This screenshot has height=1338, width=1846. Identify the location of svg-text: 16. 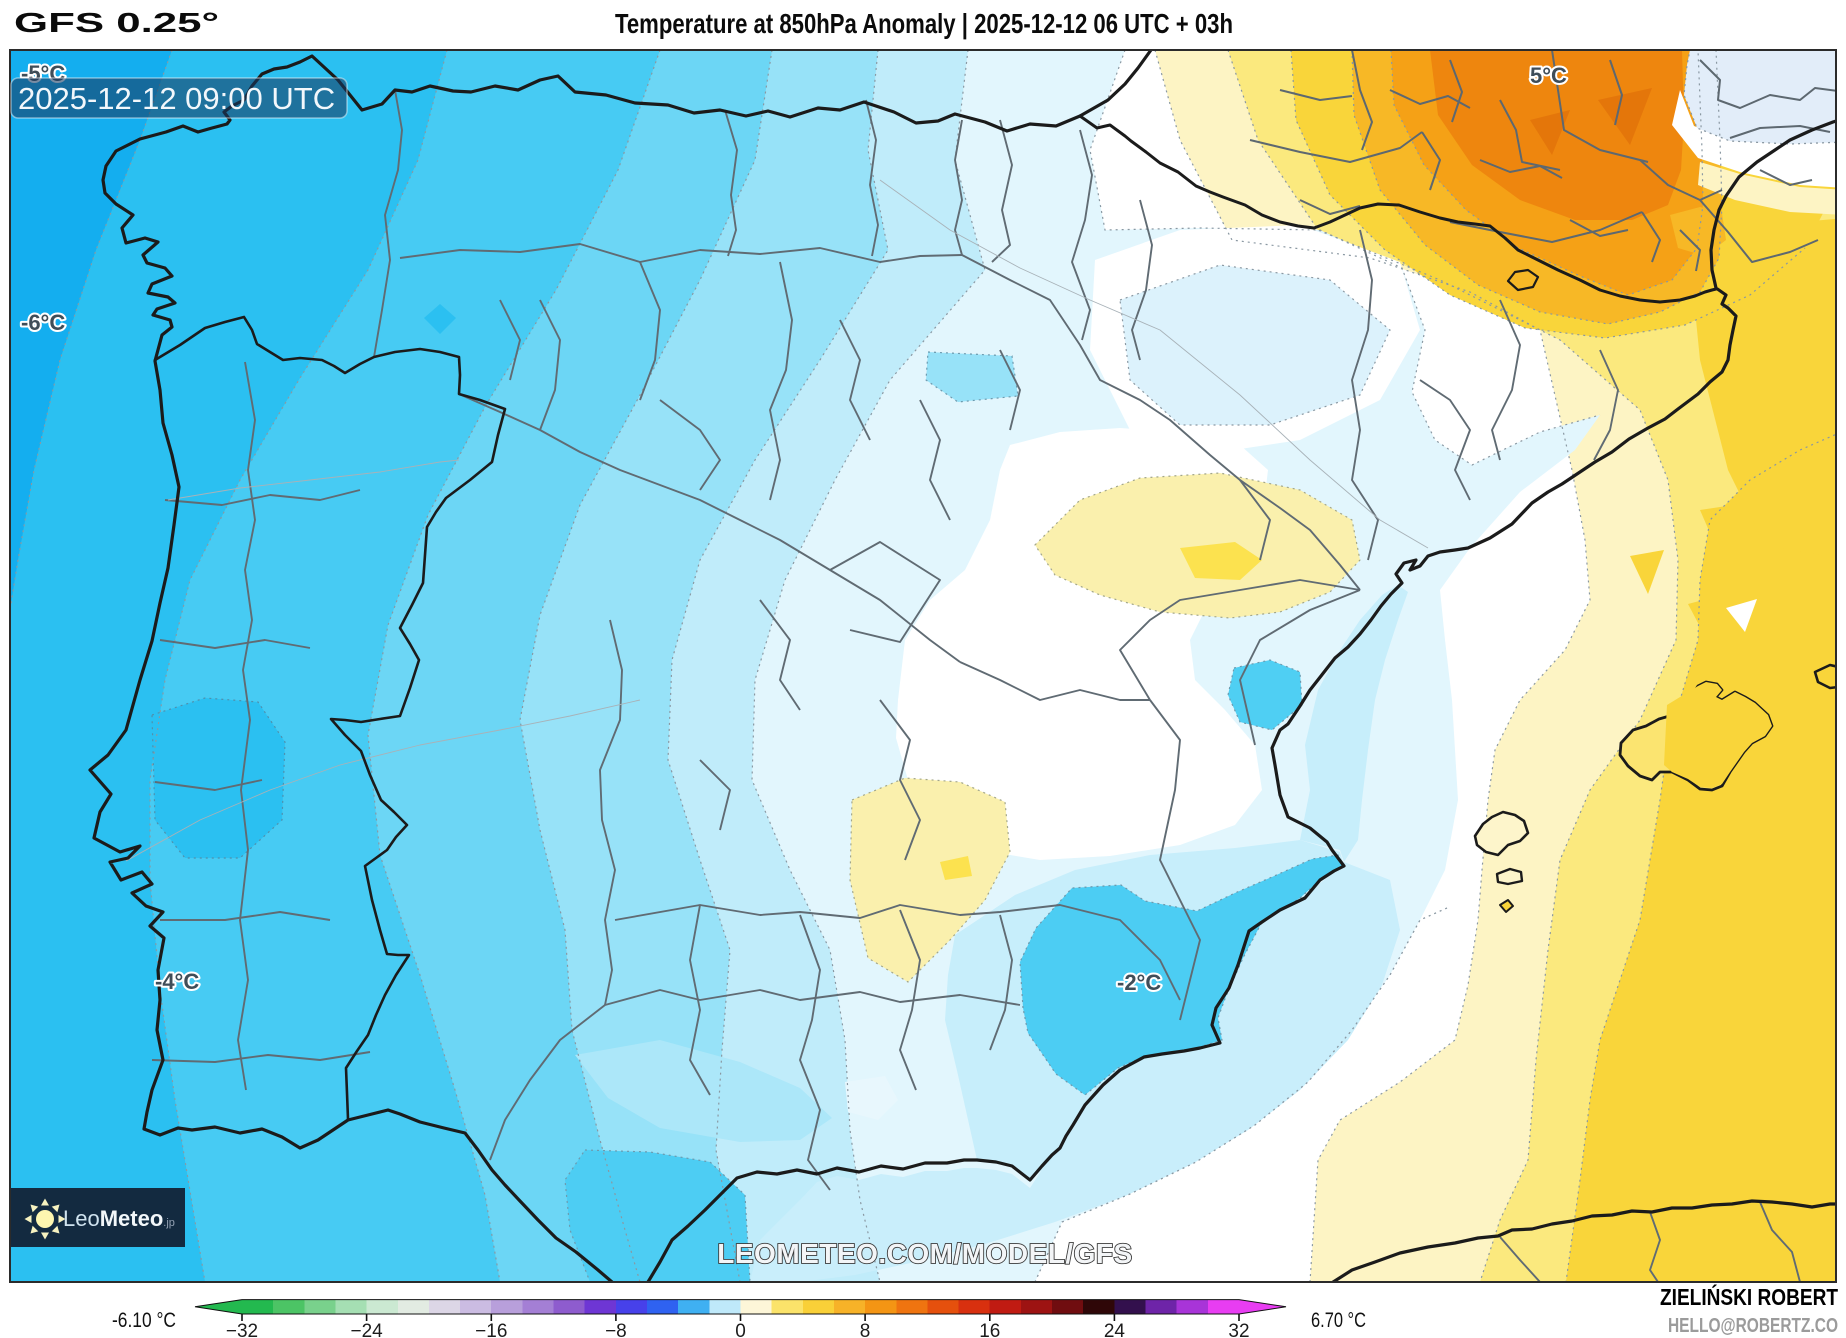
(989, 1329).